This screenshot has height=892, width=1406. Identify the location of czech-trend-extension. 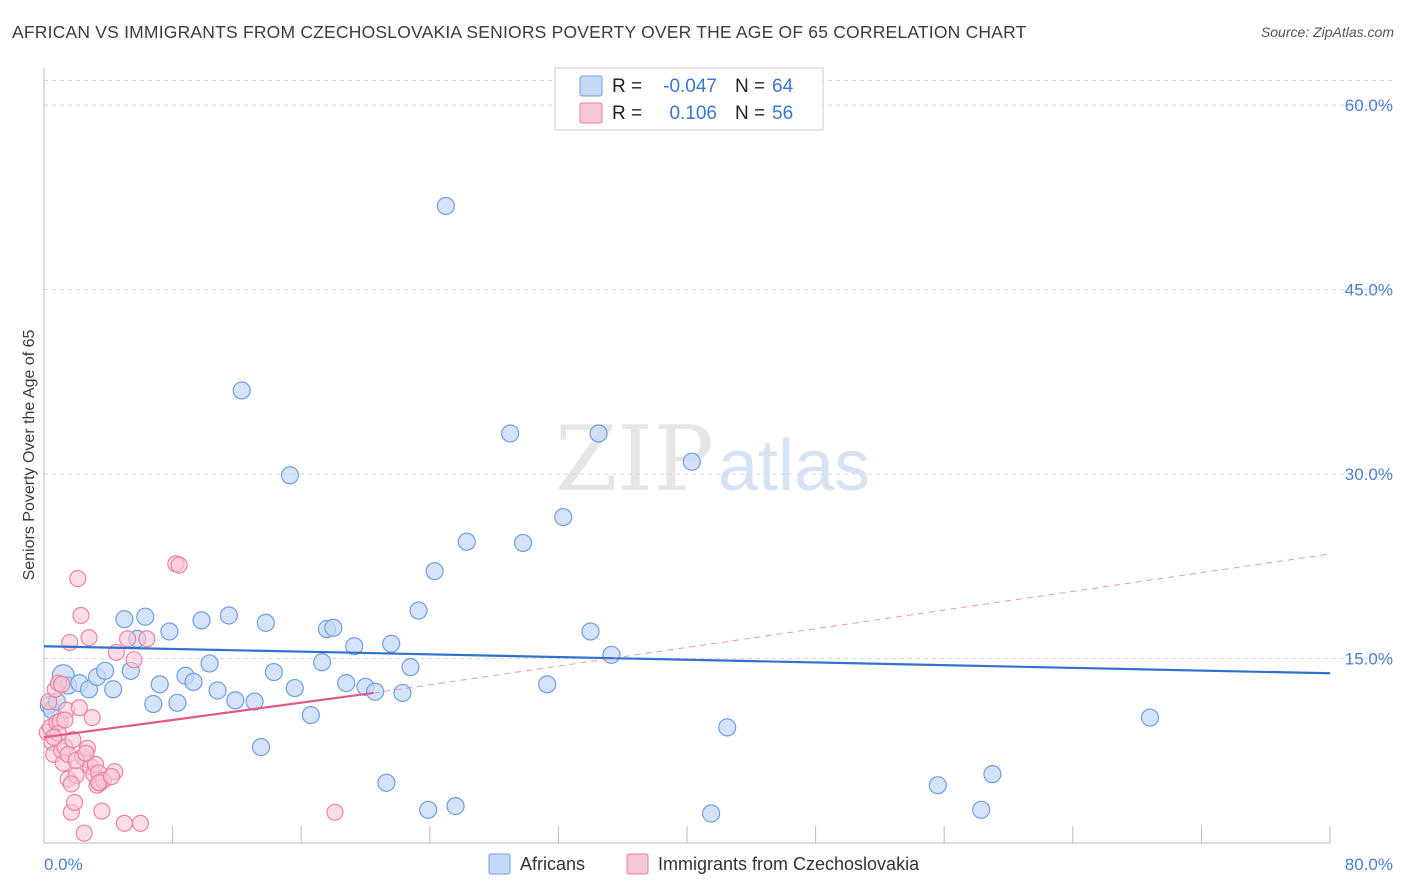
(852, 623).